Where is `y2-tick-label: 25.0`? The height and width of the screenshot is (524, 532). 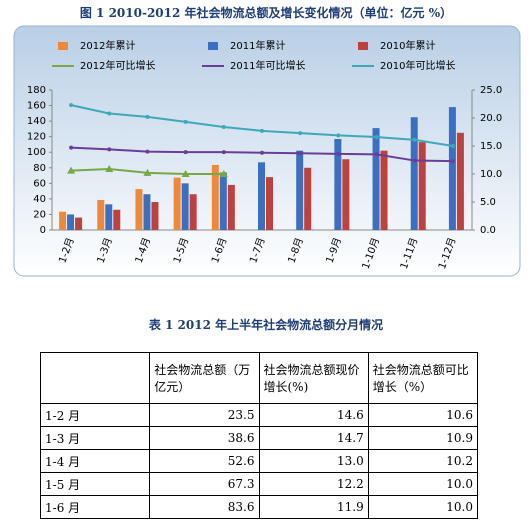 y2-tick-label: 25.0 is located at coordinates (491, 90).